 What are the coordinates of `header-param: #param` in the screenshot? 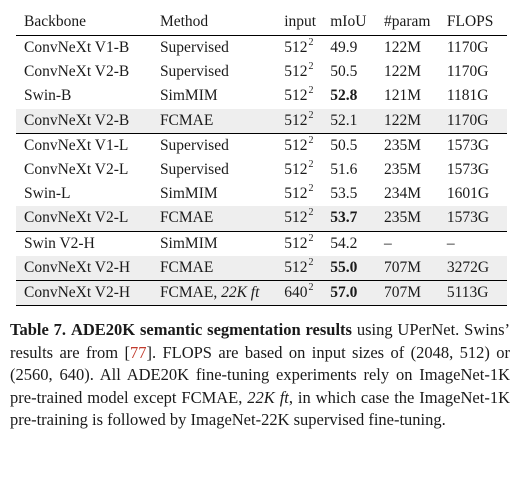 It's located at (415, 22).